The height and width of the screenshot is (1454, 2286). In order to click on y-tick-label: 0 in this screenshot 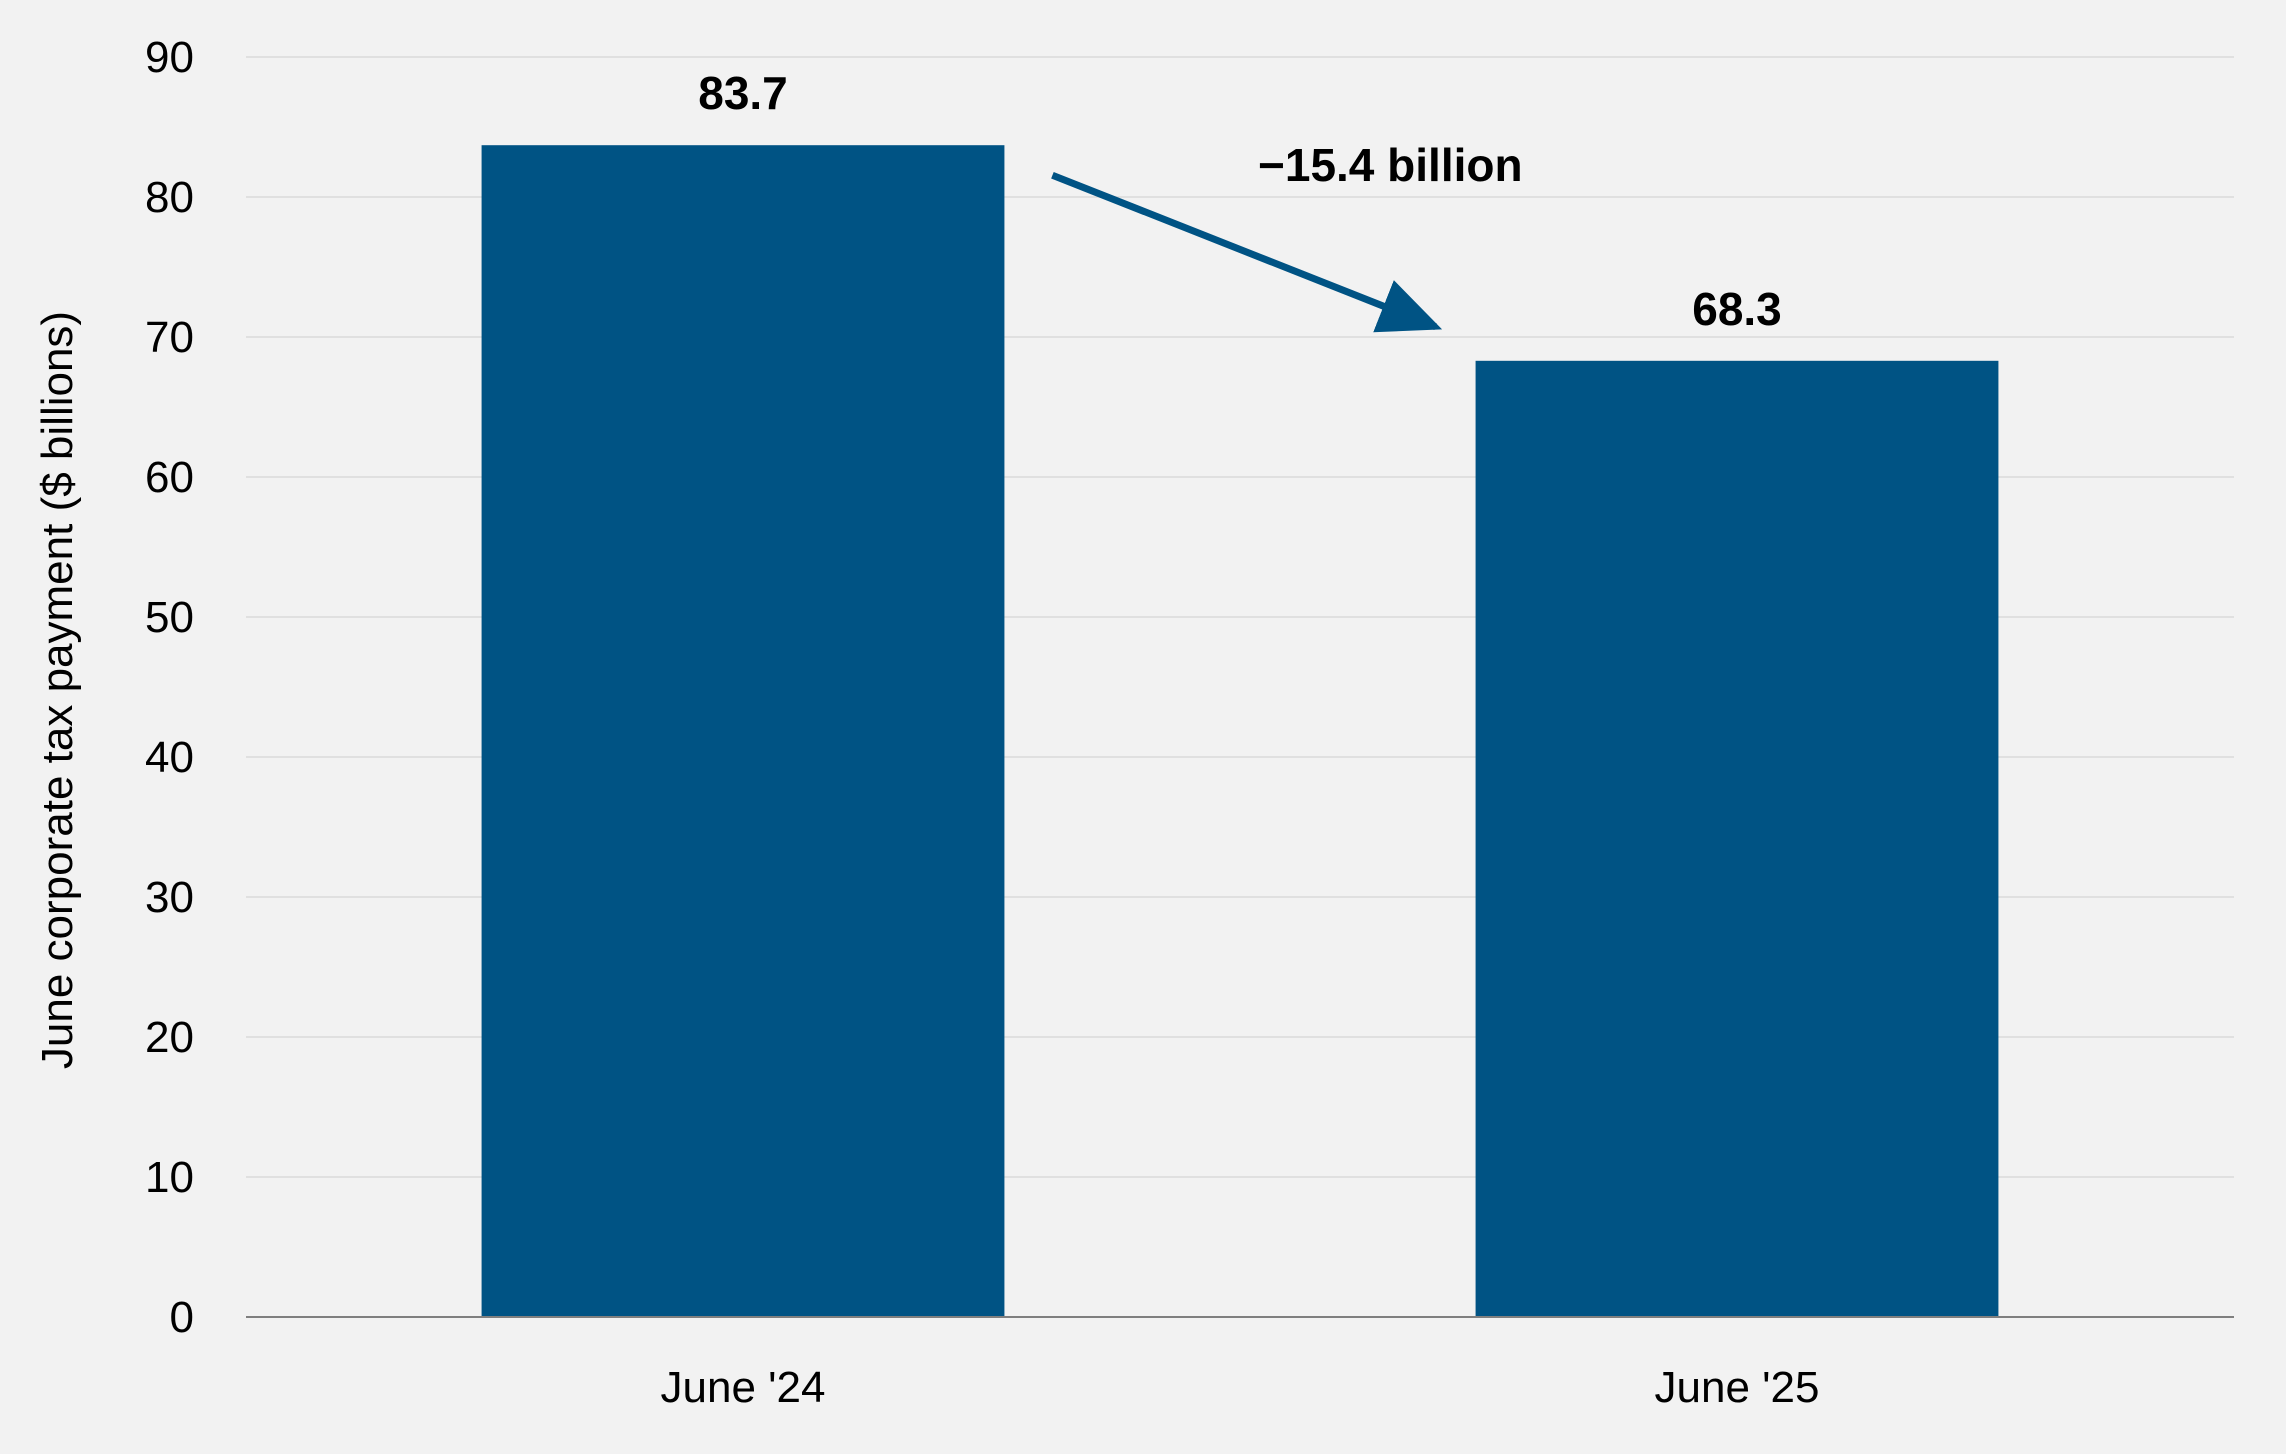, I will do `click(182, 1317)`.